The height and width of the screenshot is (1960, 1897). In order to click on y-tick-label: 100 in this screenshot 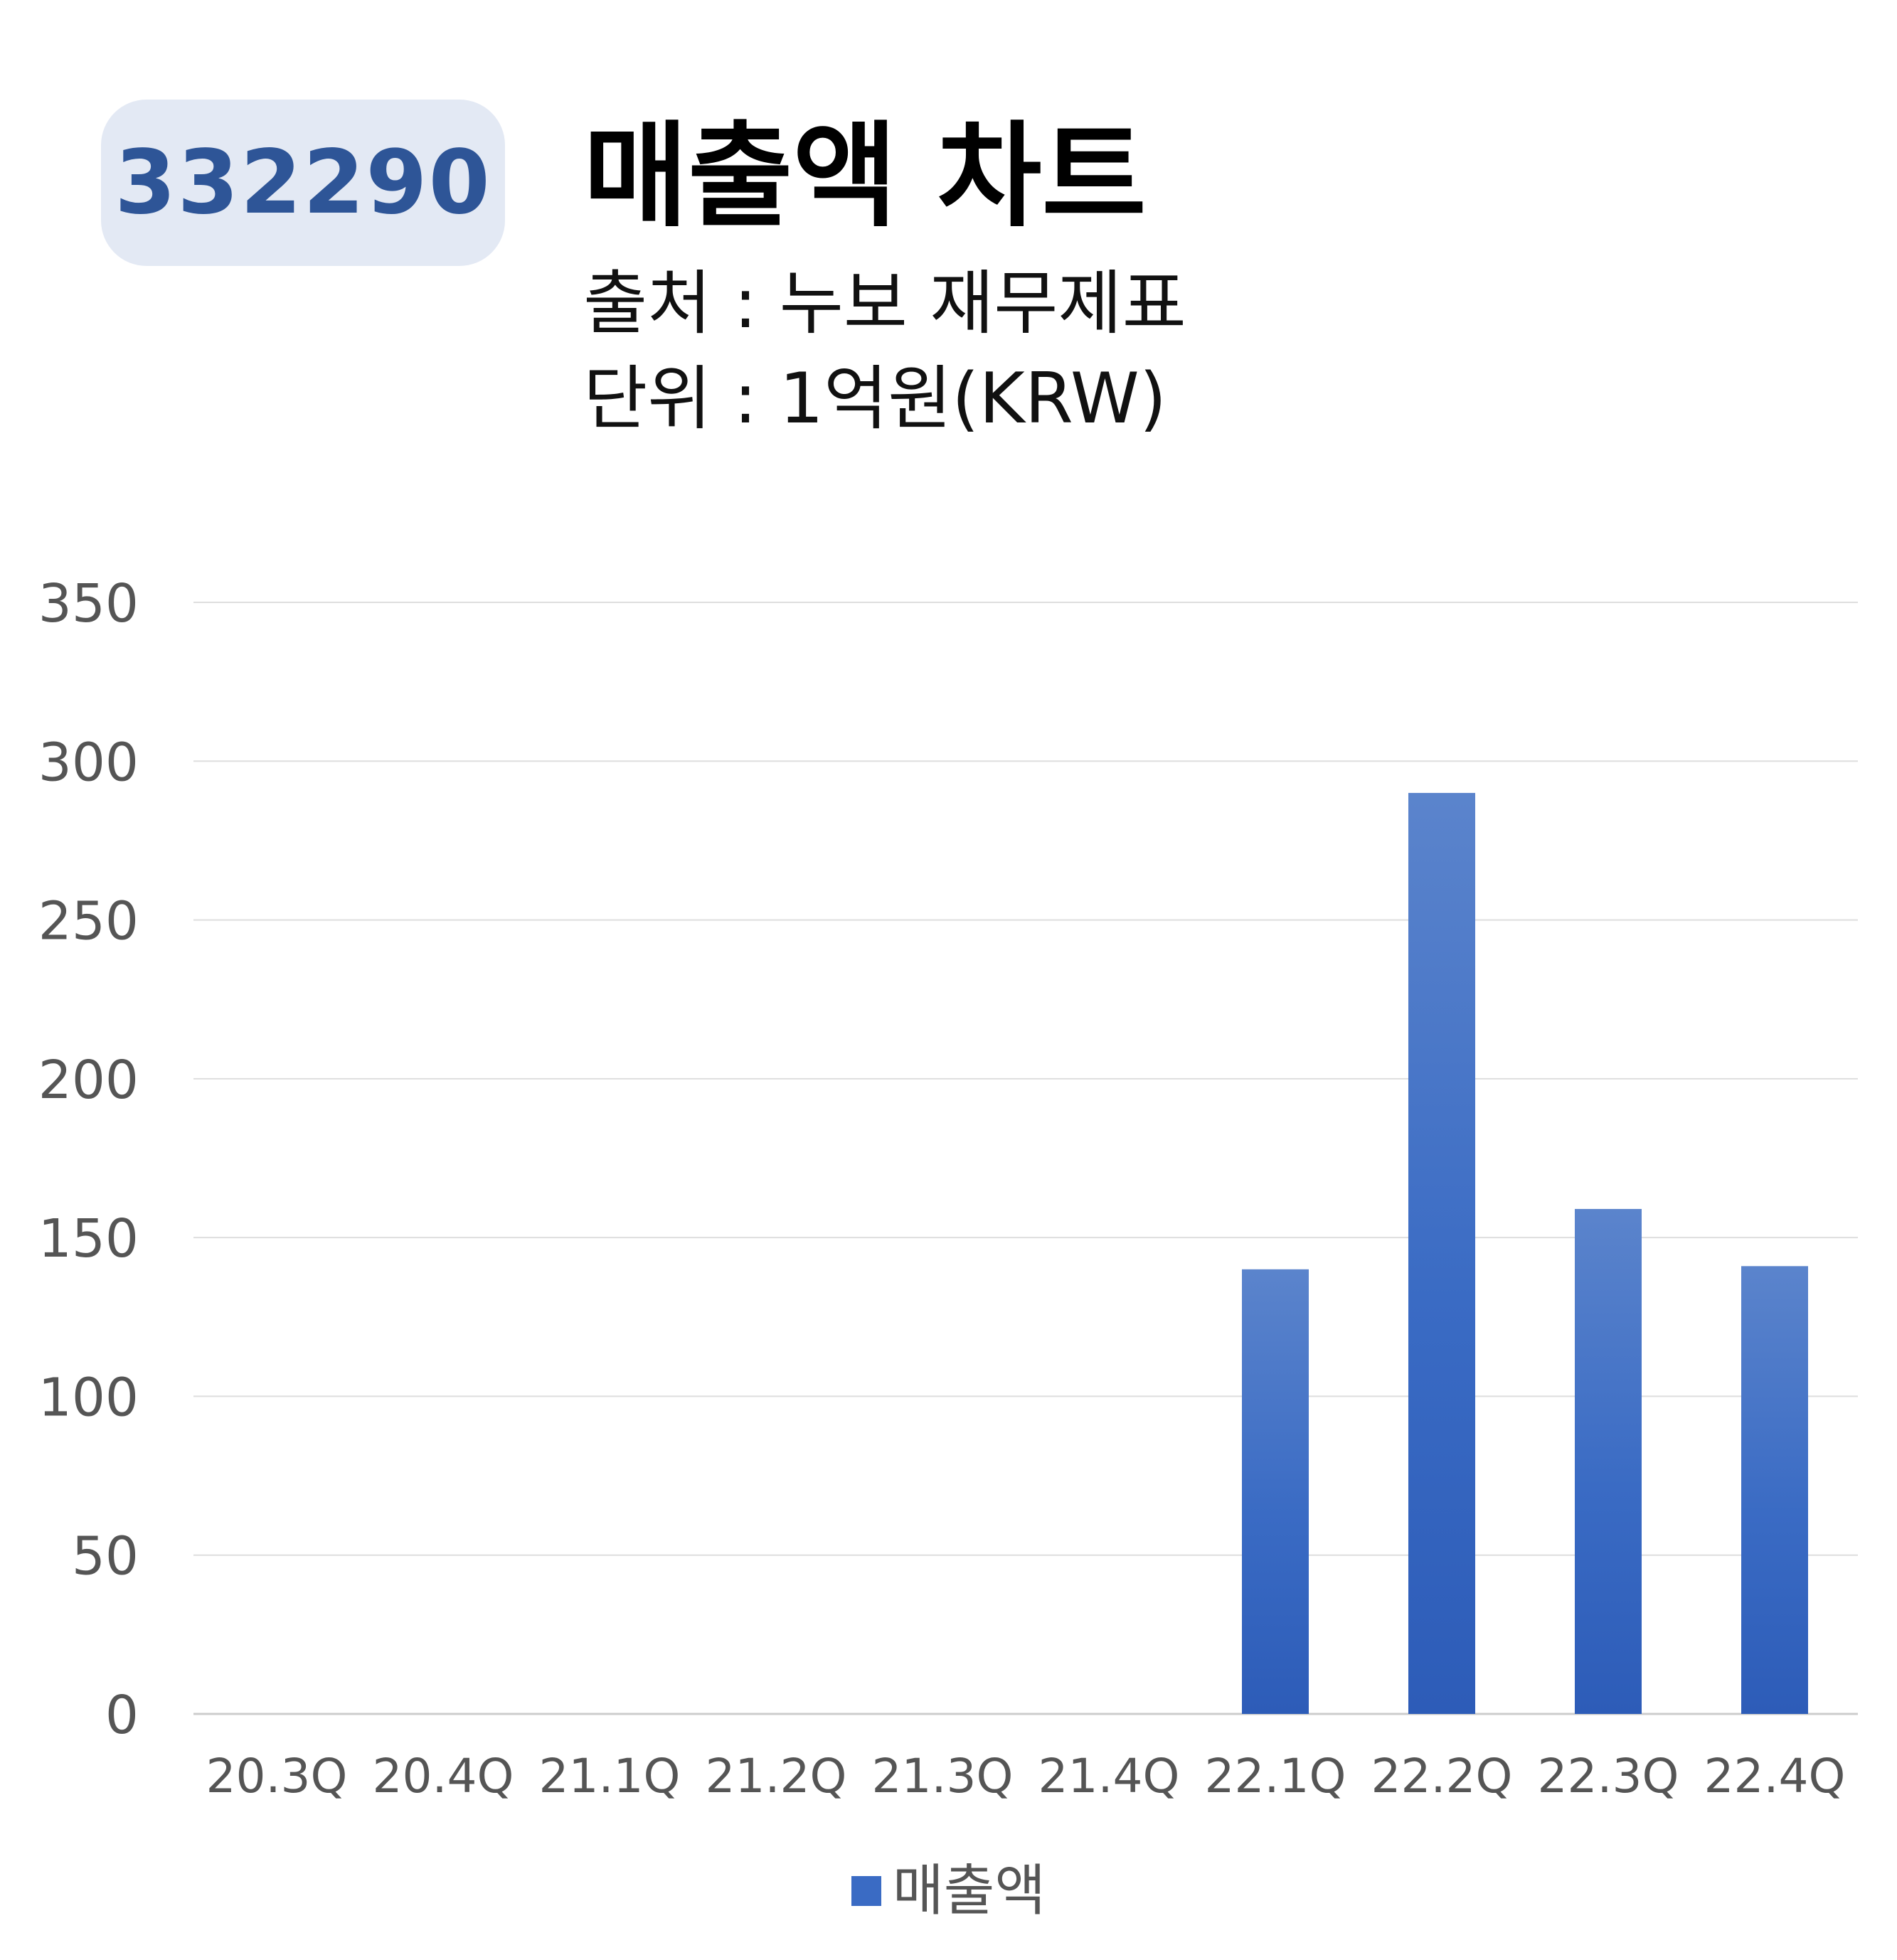, I will do `click(89, 1397)`.